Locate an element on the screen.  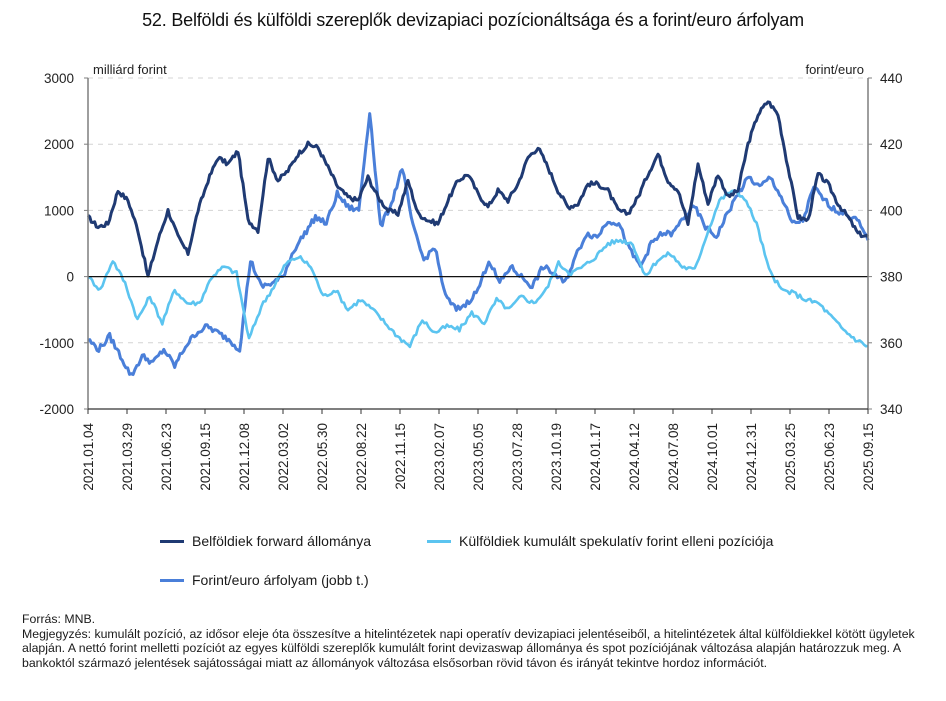
right-axis-tick-label: 420 is located at coordinates (891, 144).